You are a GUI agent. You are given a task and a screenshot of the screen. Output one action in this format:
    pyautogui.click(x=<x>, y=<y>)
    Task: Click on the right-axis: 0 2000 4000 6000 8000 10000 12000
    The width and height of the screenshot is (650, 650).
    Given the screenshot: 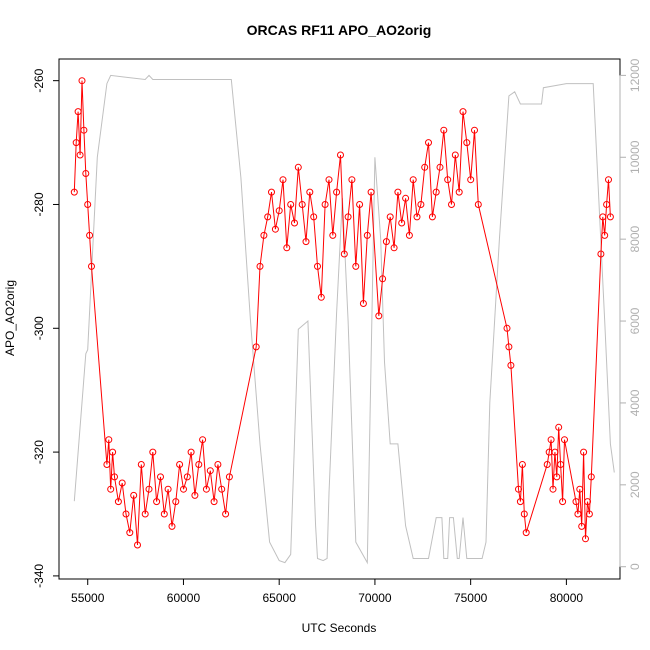 What is the action you would take?
    pyautogui.click(x=630, y=314)
    